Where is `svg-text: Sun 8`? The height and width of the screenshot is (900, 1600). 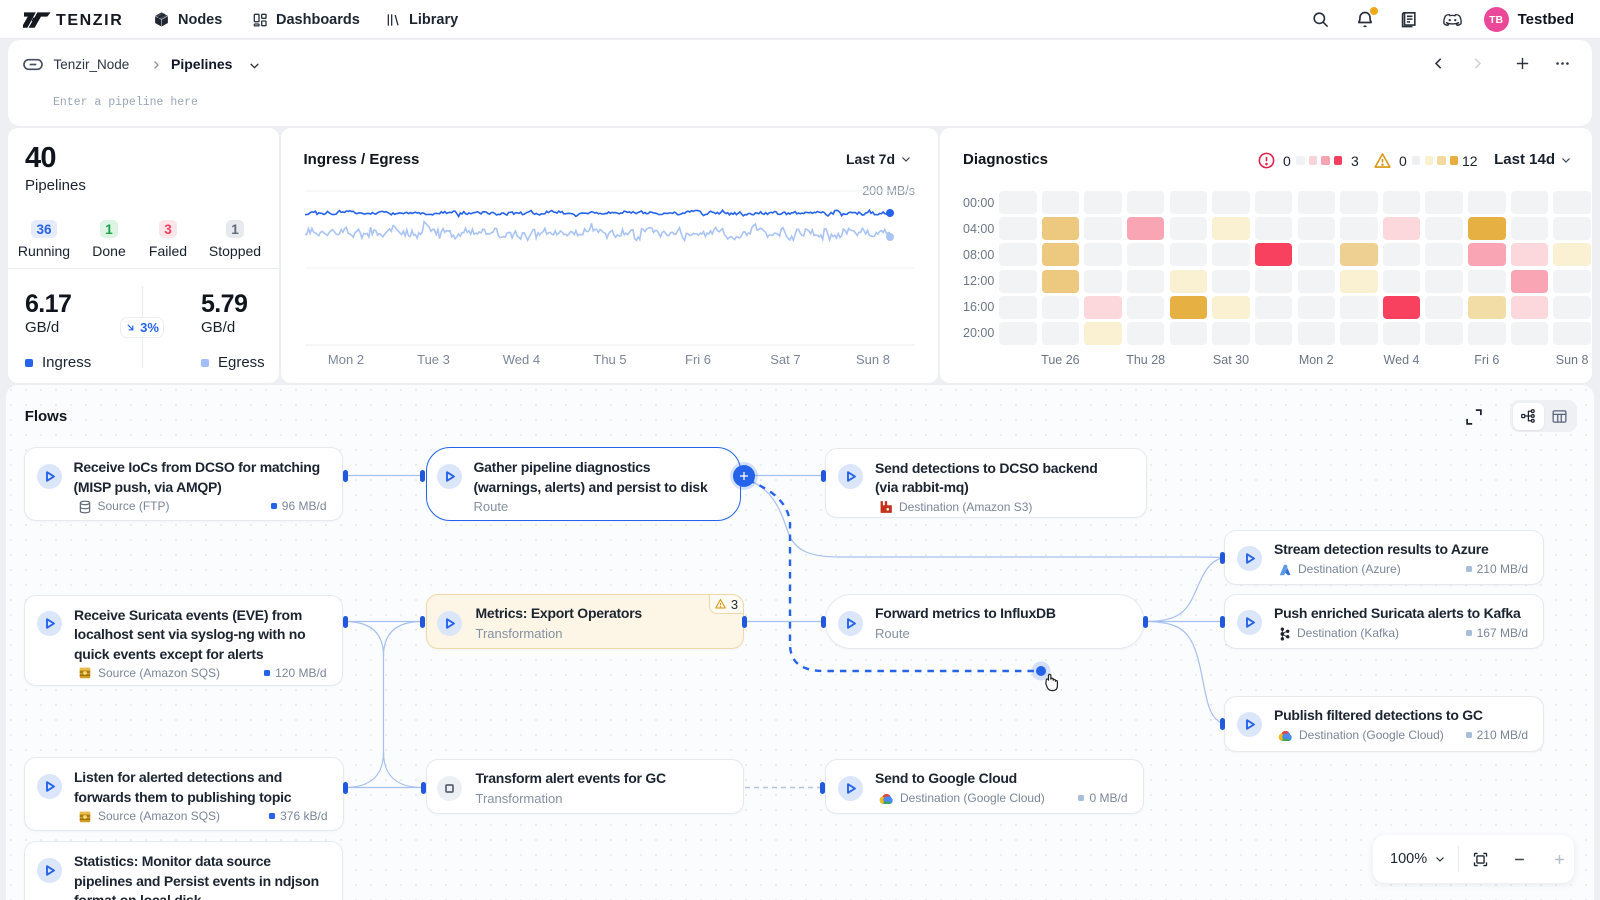 svg-text: Sun 8 is located at coordinates (873, 359).